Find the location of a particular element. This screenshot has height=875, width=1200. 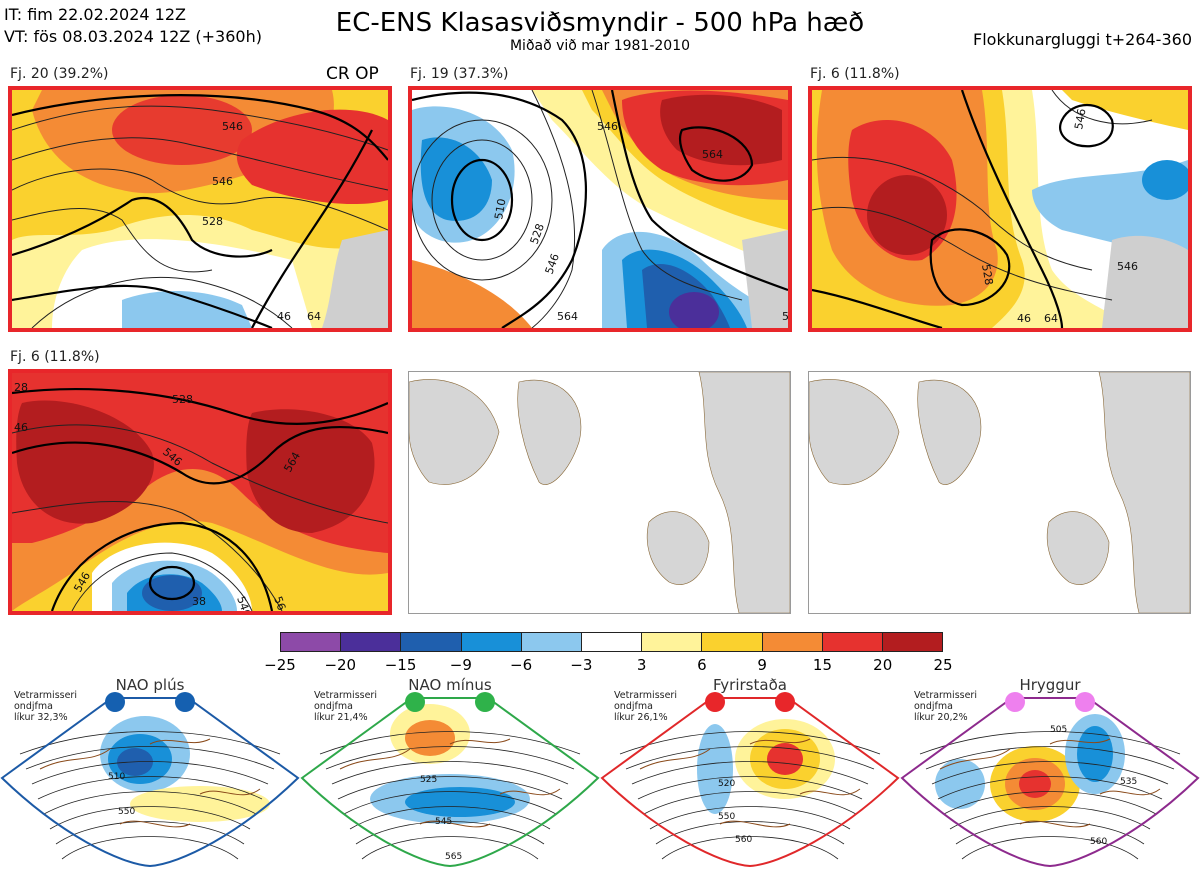

regime-note: Vetrarmisseri ondjfma líkur 20,2% is located at coordinates (945, 706).